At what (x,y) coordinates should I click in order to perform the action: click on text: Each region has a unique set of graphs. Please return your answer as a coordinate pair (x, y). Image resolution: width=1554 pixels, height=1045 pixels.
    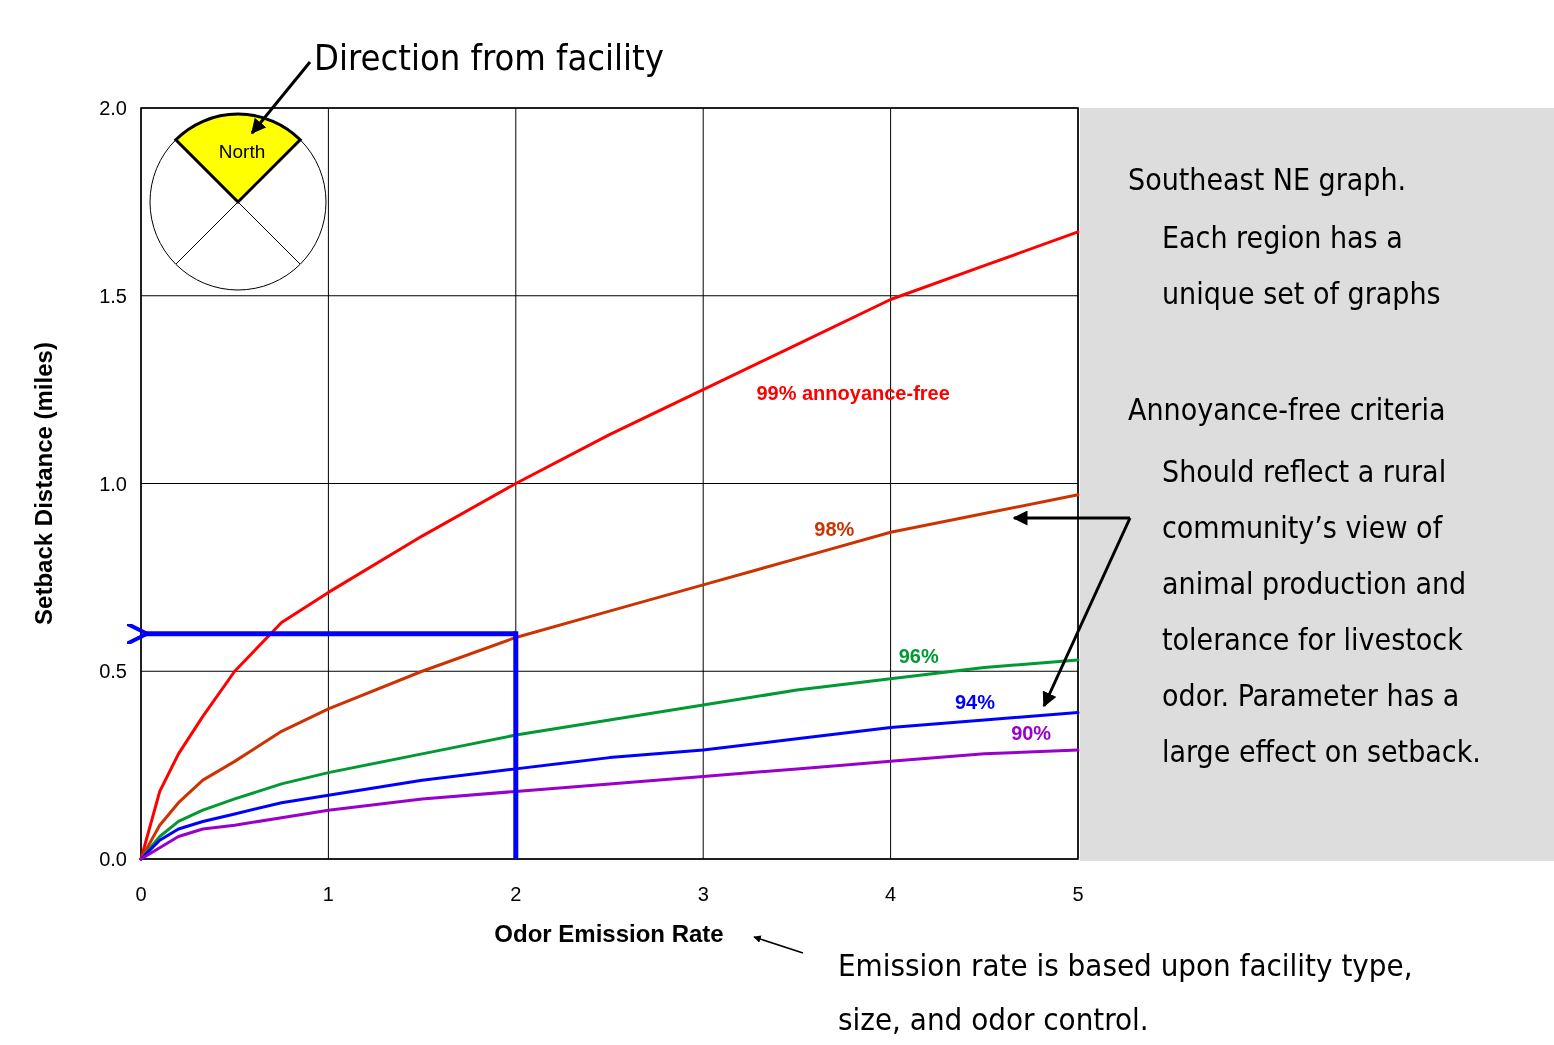
    Looking at the image, I should click on (1301, 265).